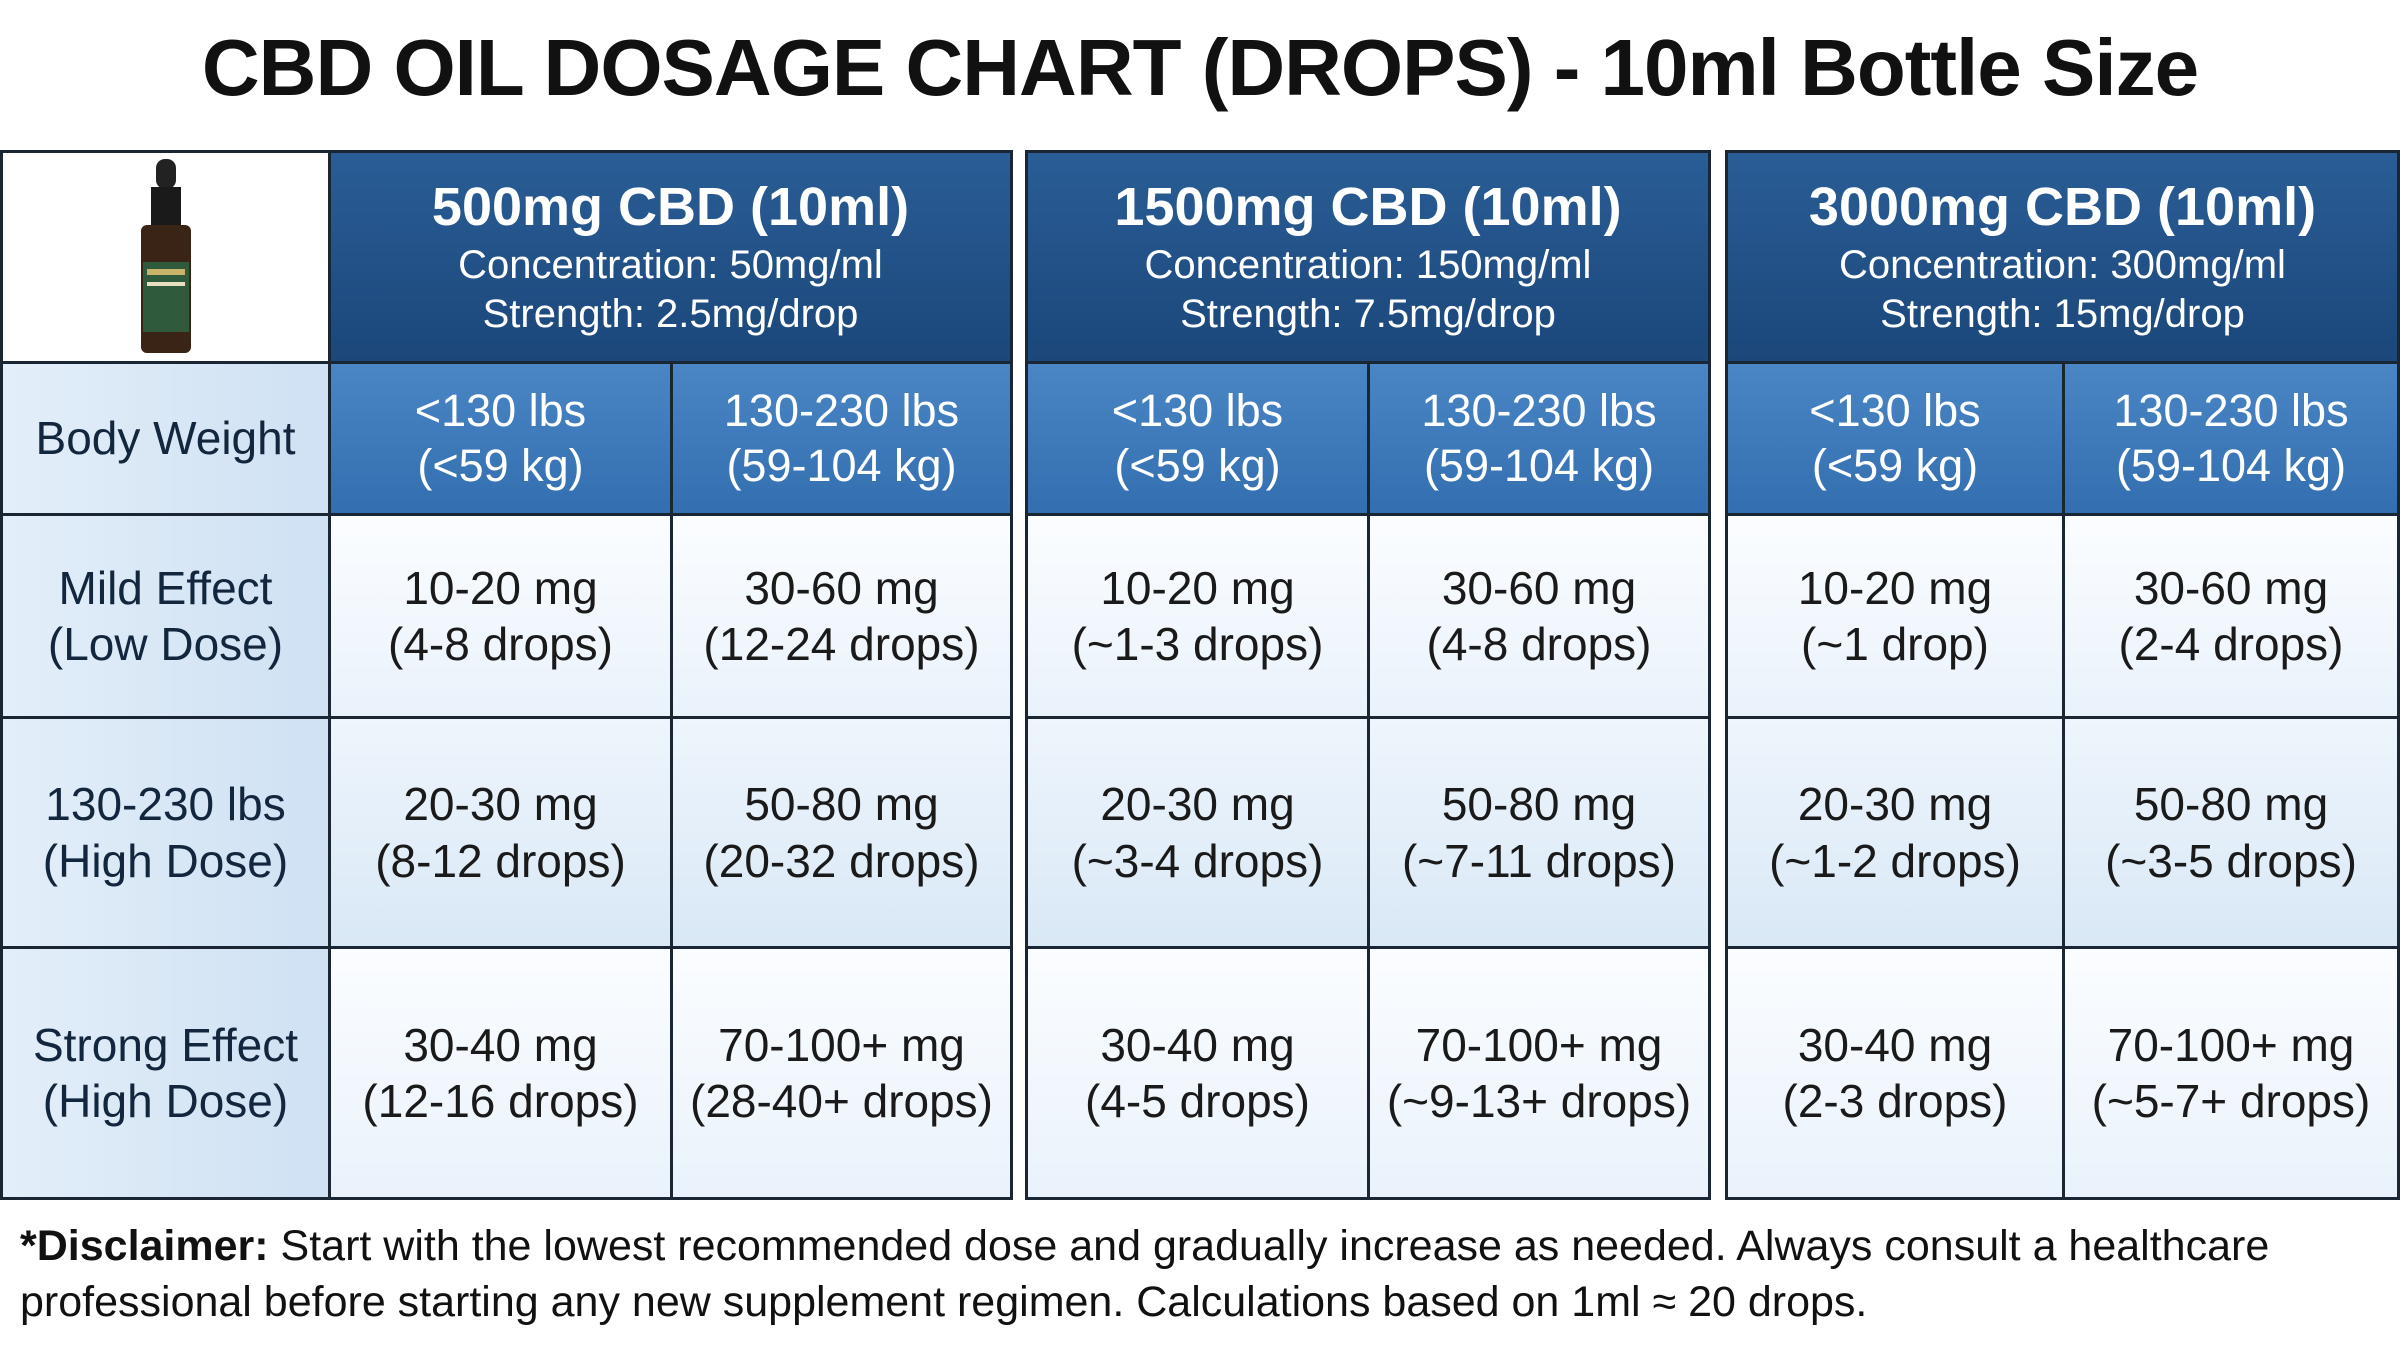 The width and height of the screenshot is (2400, 1350). I want to click on product-image, so click(165, 257).